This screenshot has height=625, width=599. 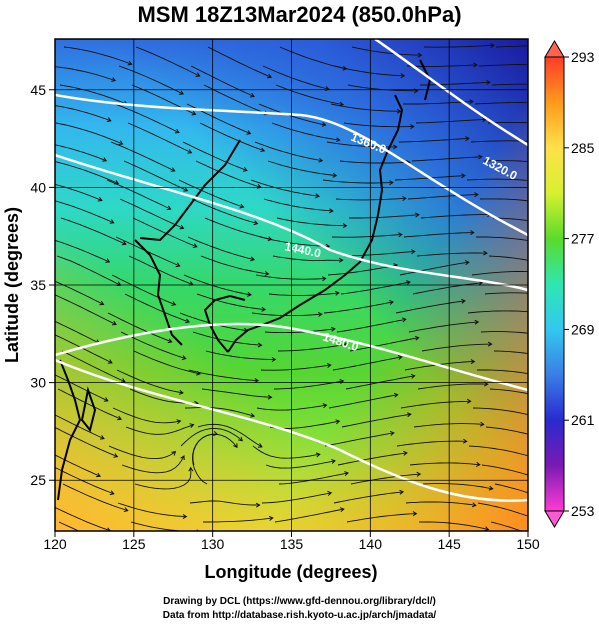 I want to click on colorbar-tick-label: 269, so click(x=583, y=329).